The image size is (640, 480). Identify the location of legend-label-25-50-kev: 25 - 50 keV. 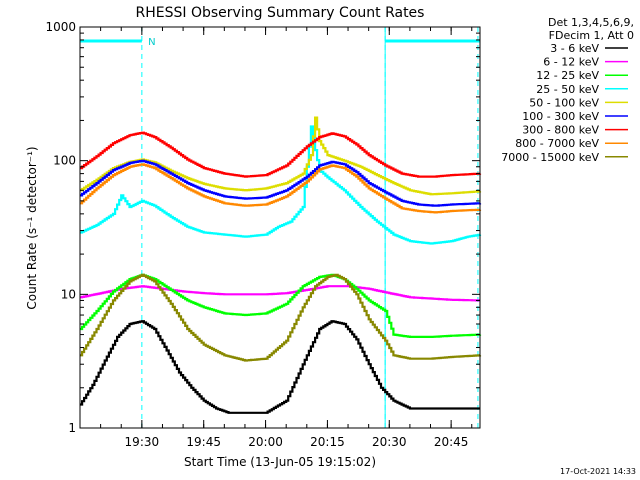
(567, 89).